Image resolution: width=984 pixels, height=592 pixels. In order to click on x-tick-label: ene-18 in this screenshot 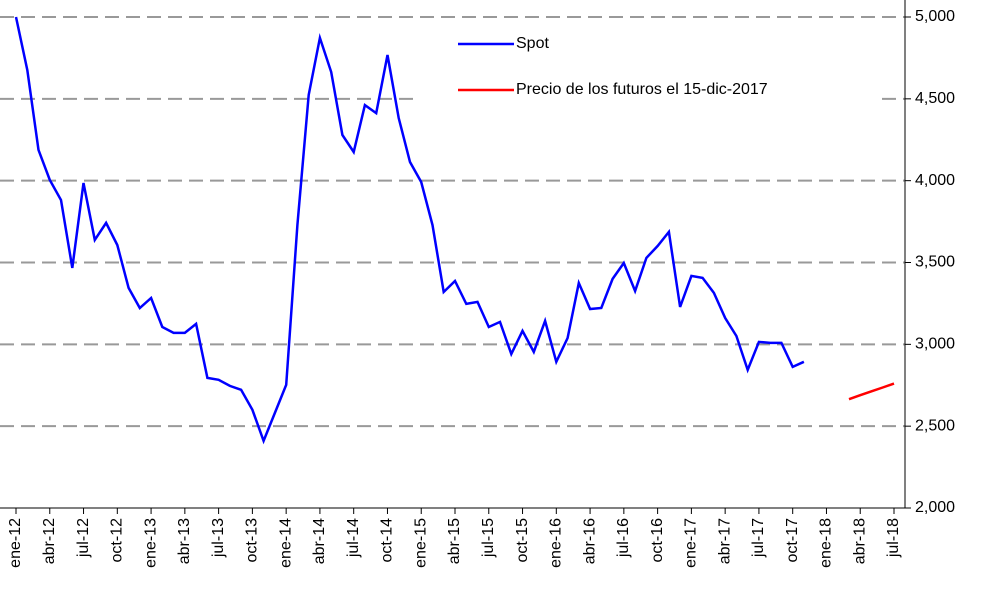, I will do `click(826, 543)`.